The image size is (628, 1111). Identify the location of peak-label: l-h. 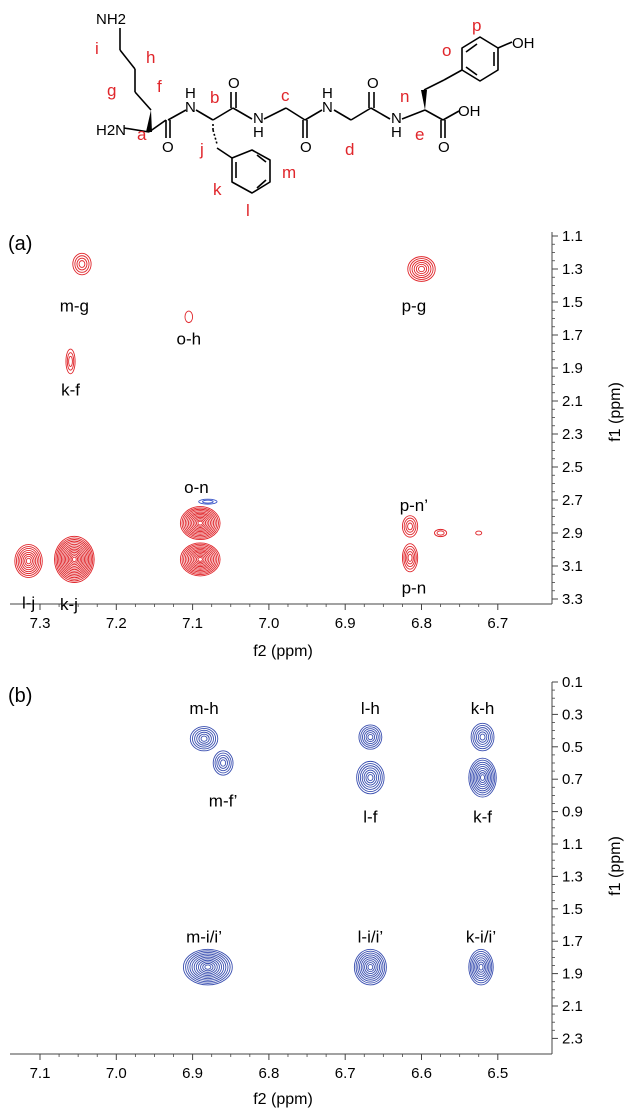
(370, 708).